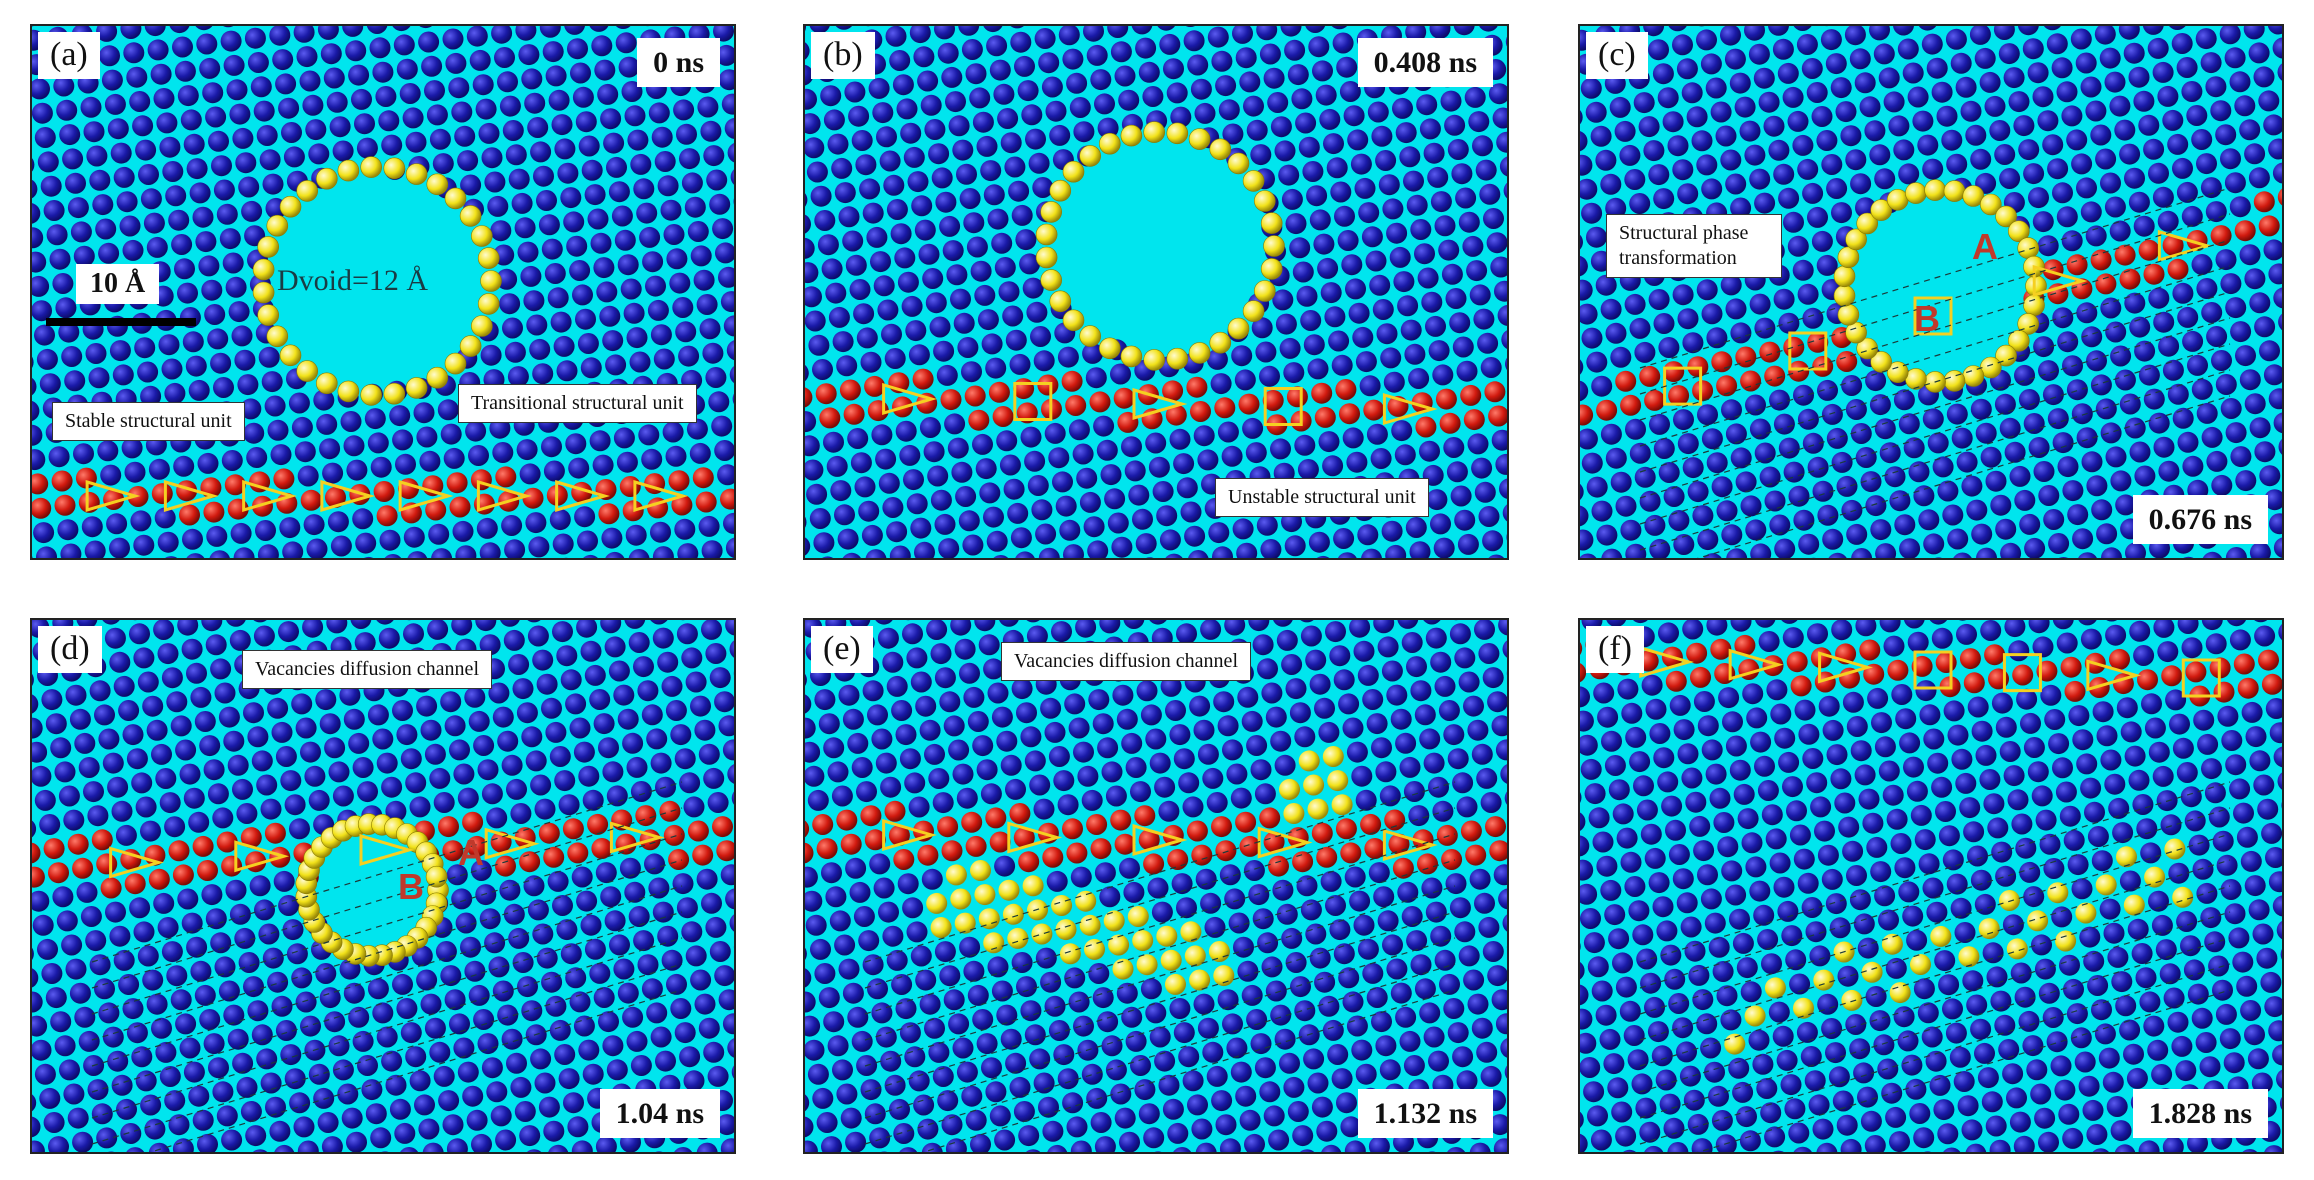 This screenshot has width=2314, height=1180. I want to click on phase-transformation-text: Structural phase transformation, so click(1684, 245).